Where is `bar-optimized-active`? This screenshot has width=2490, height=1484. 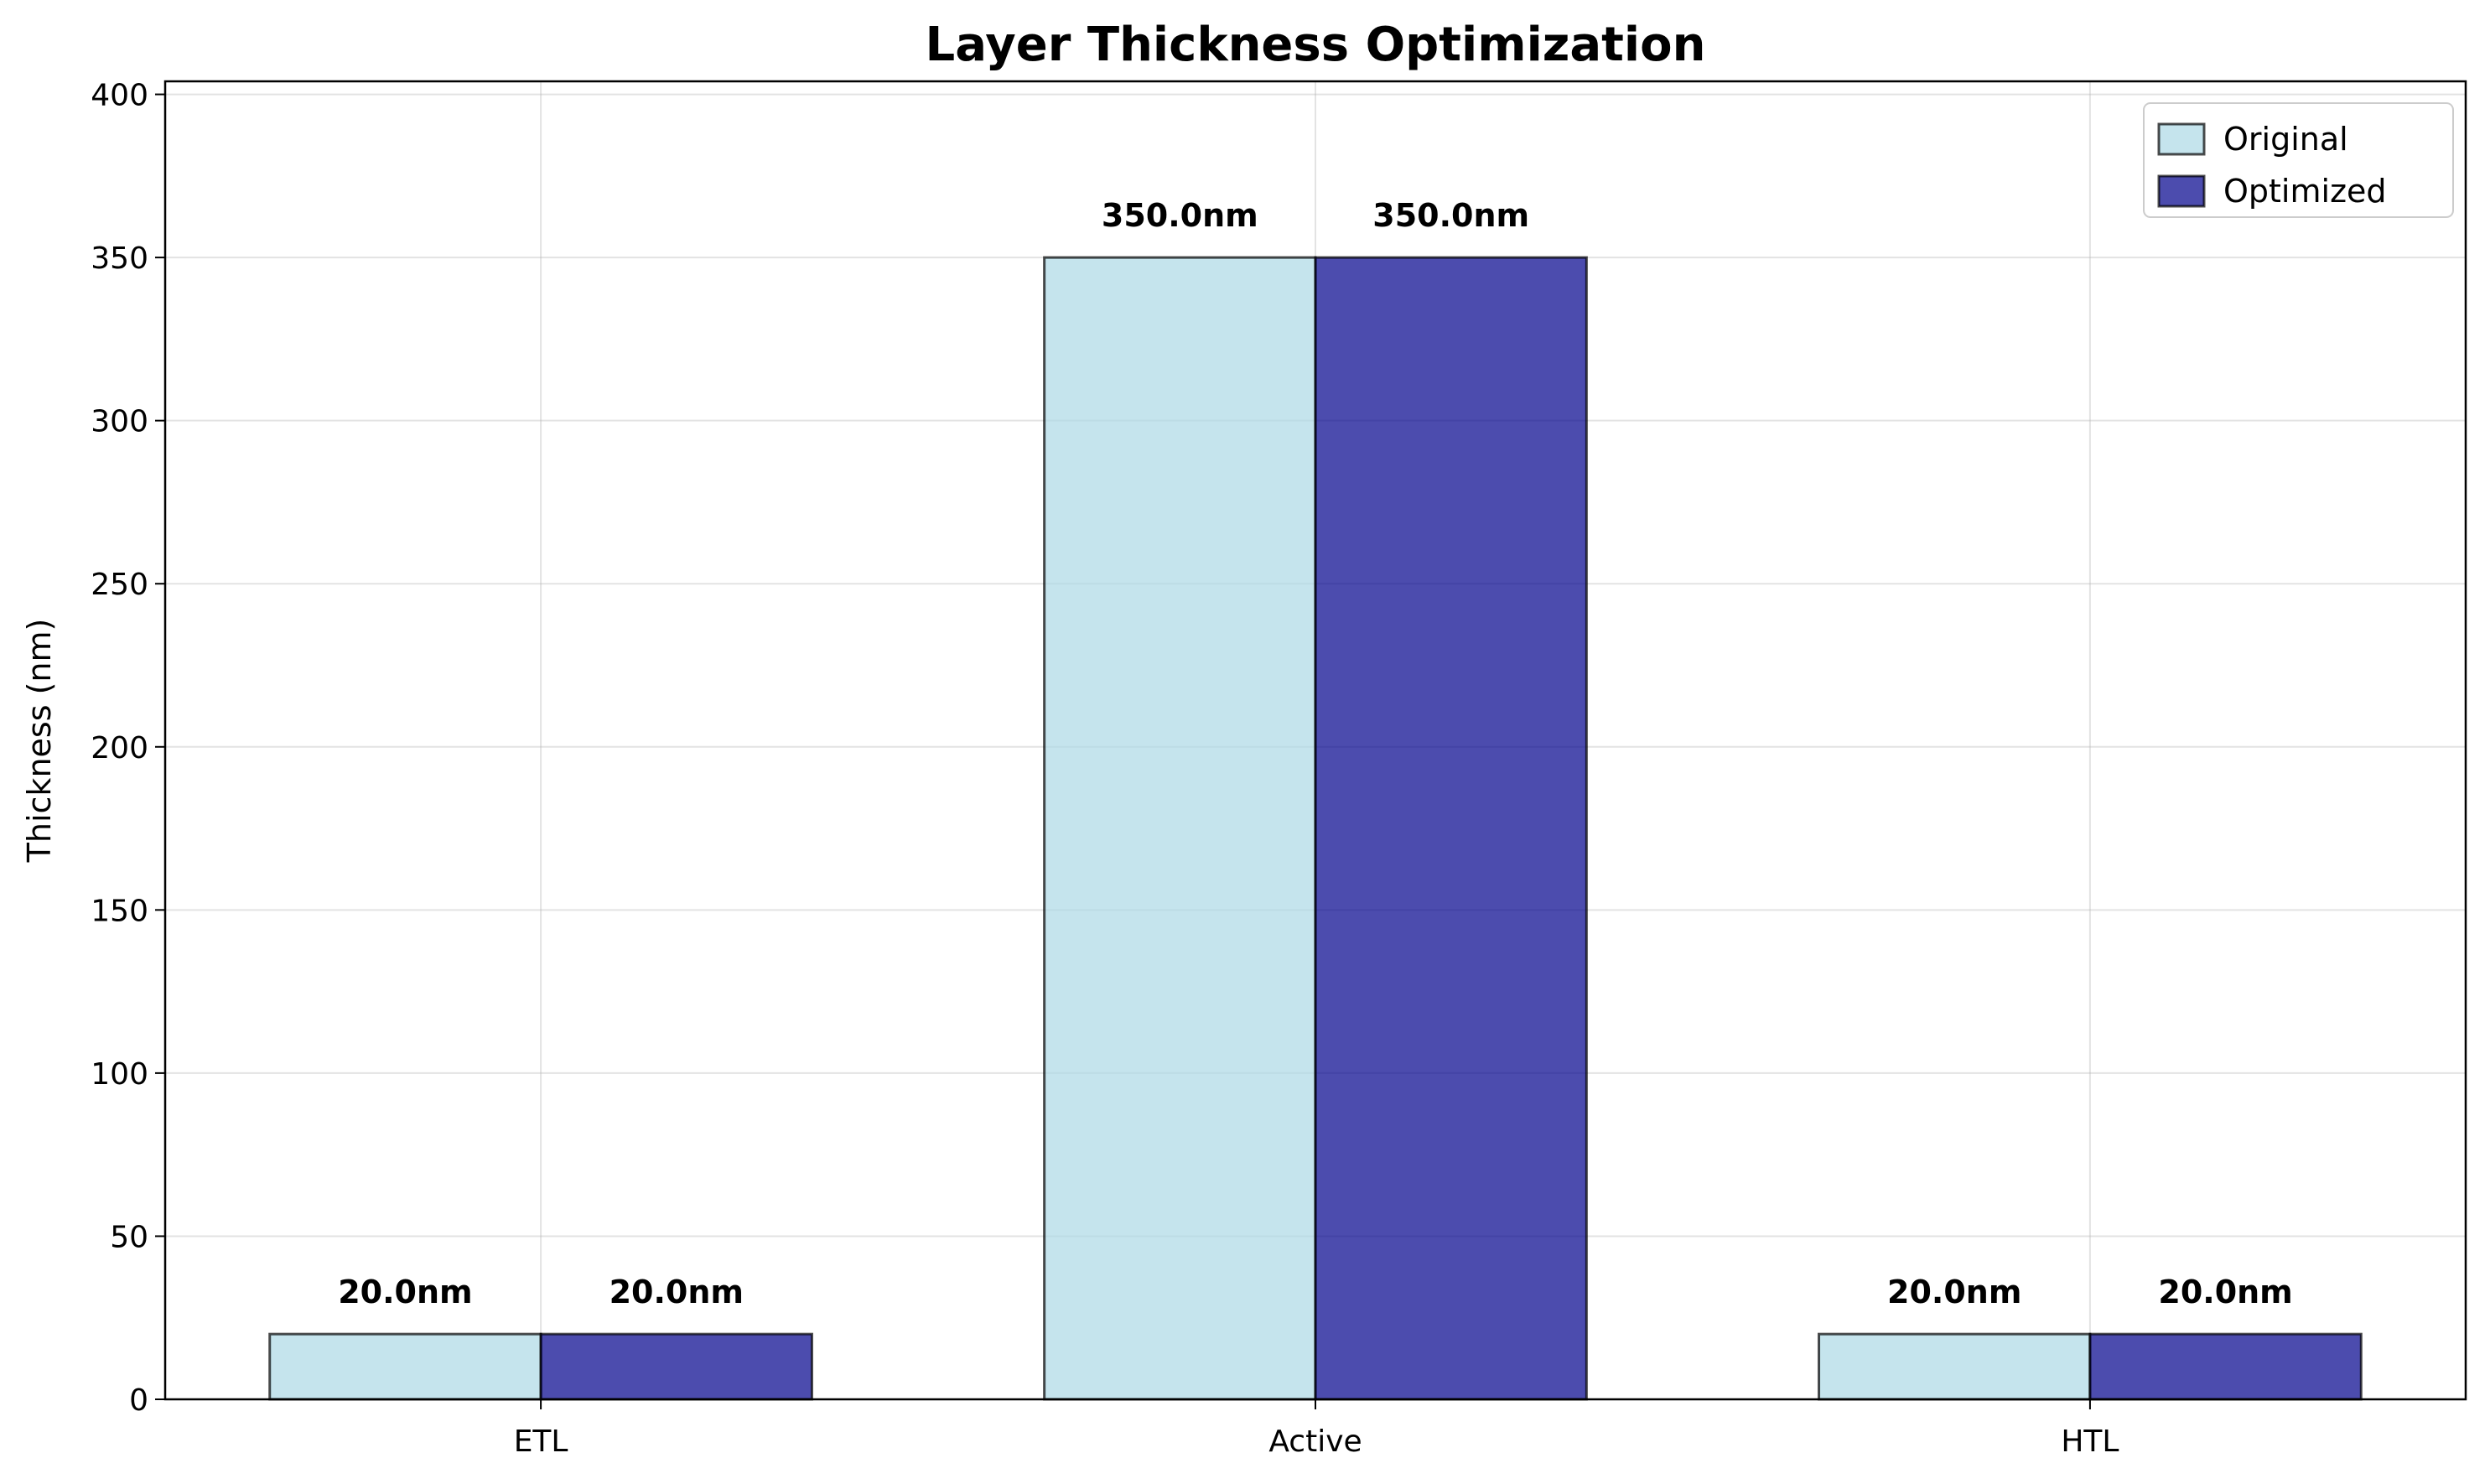 bar-optimized-active is located at coordinates (1451, 828).